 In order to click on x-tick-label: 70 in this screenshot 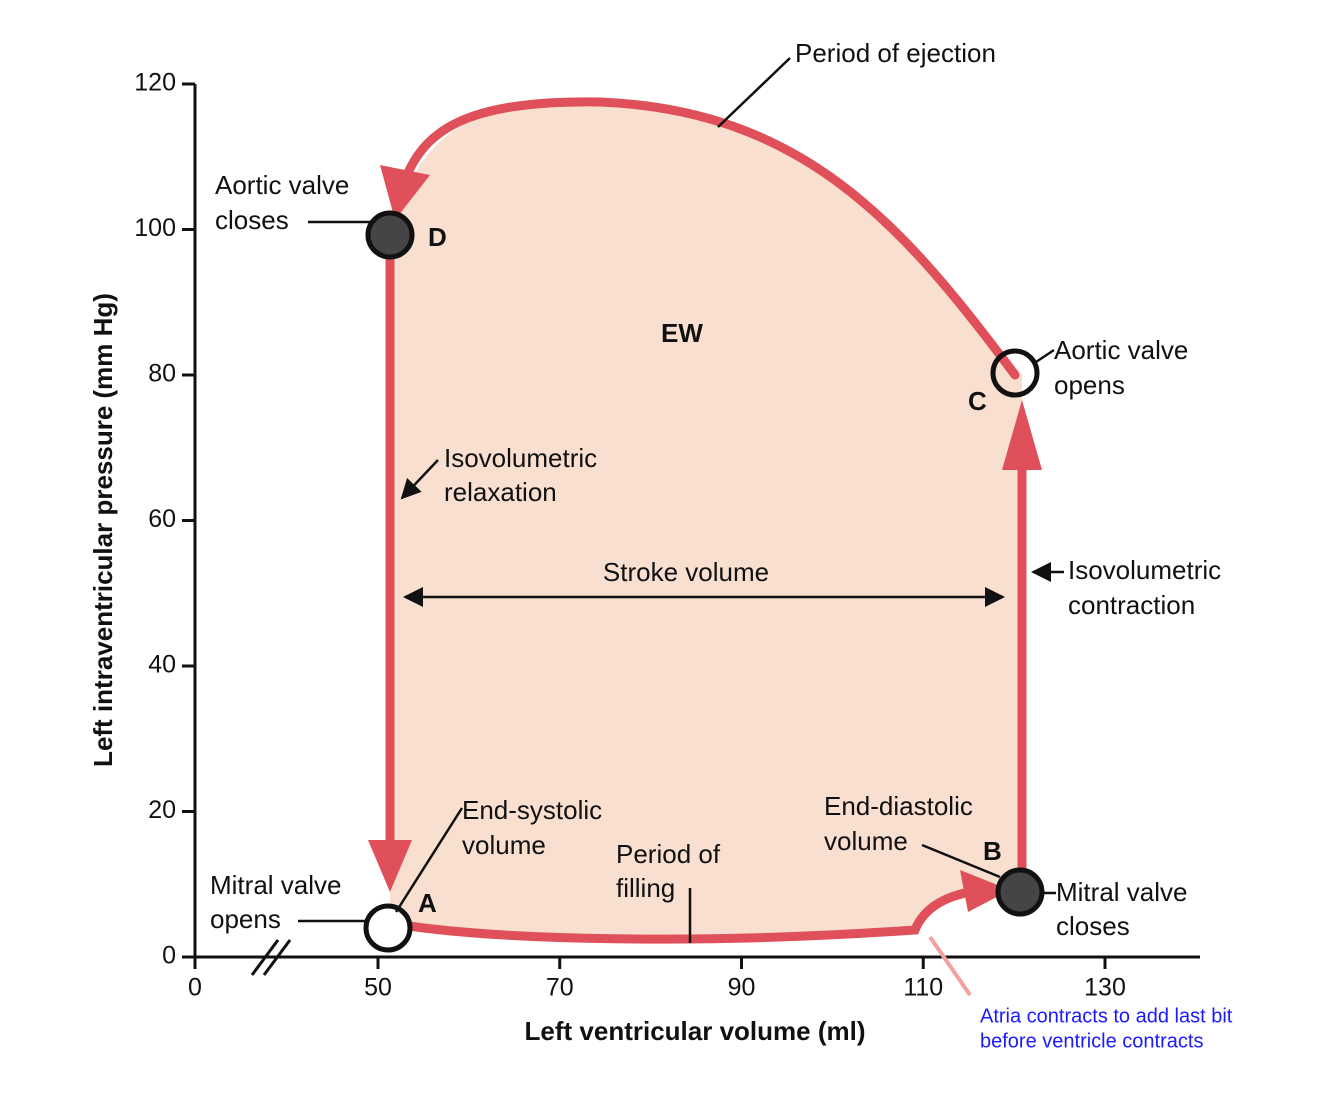, I will do `click(560, 988)`.